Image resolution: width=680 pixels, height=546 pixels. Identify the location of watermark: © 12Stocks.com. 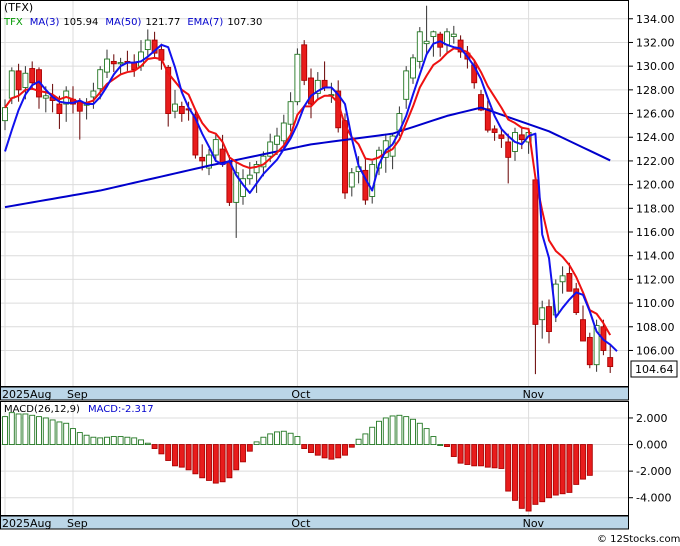
(638, 539).